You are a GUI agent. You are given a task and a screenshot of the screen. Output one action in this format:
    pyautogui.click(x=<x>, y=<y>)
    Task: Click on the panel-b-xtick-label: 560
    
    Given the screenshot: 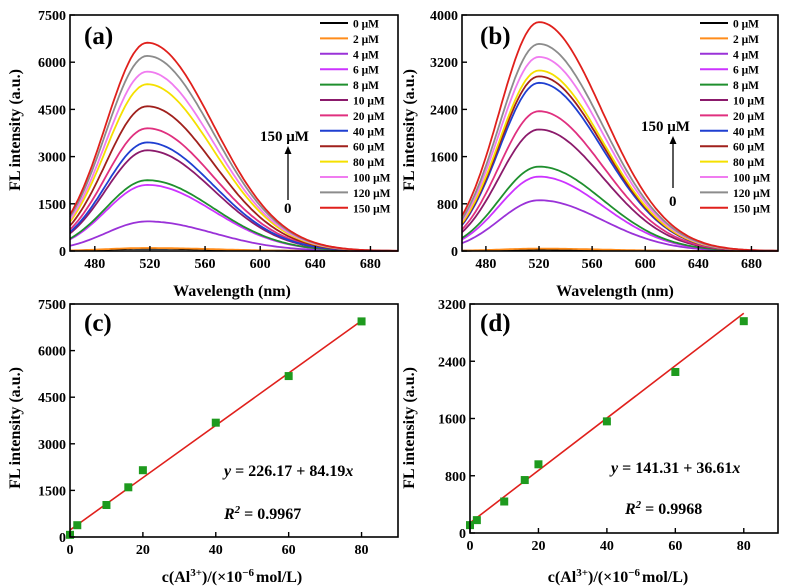 What is the action you would take?
    pyautogui.click(x=592, y=264)
    